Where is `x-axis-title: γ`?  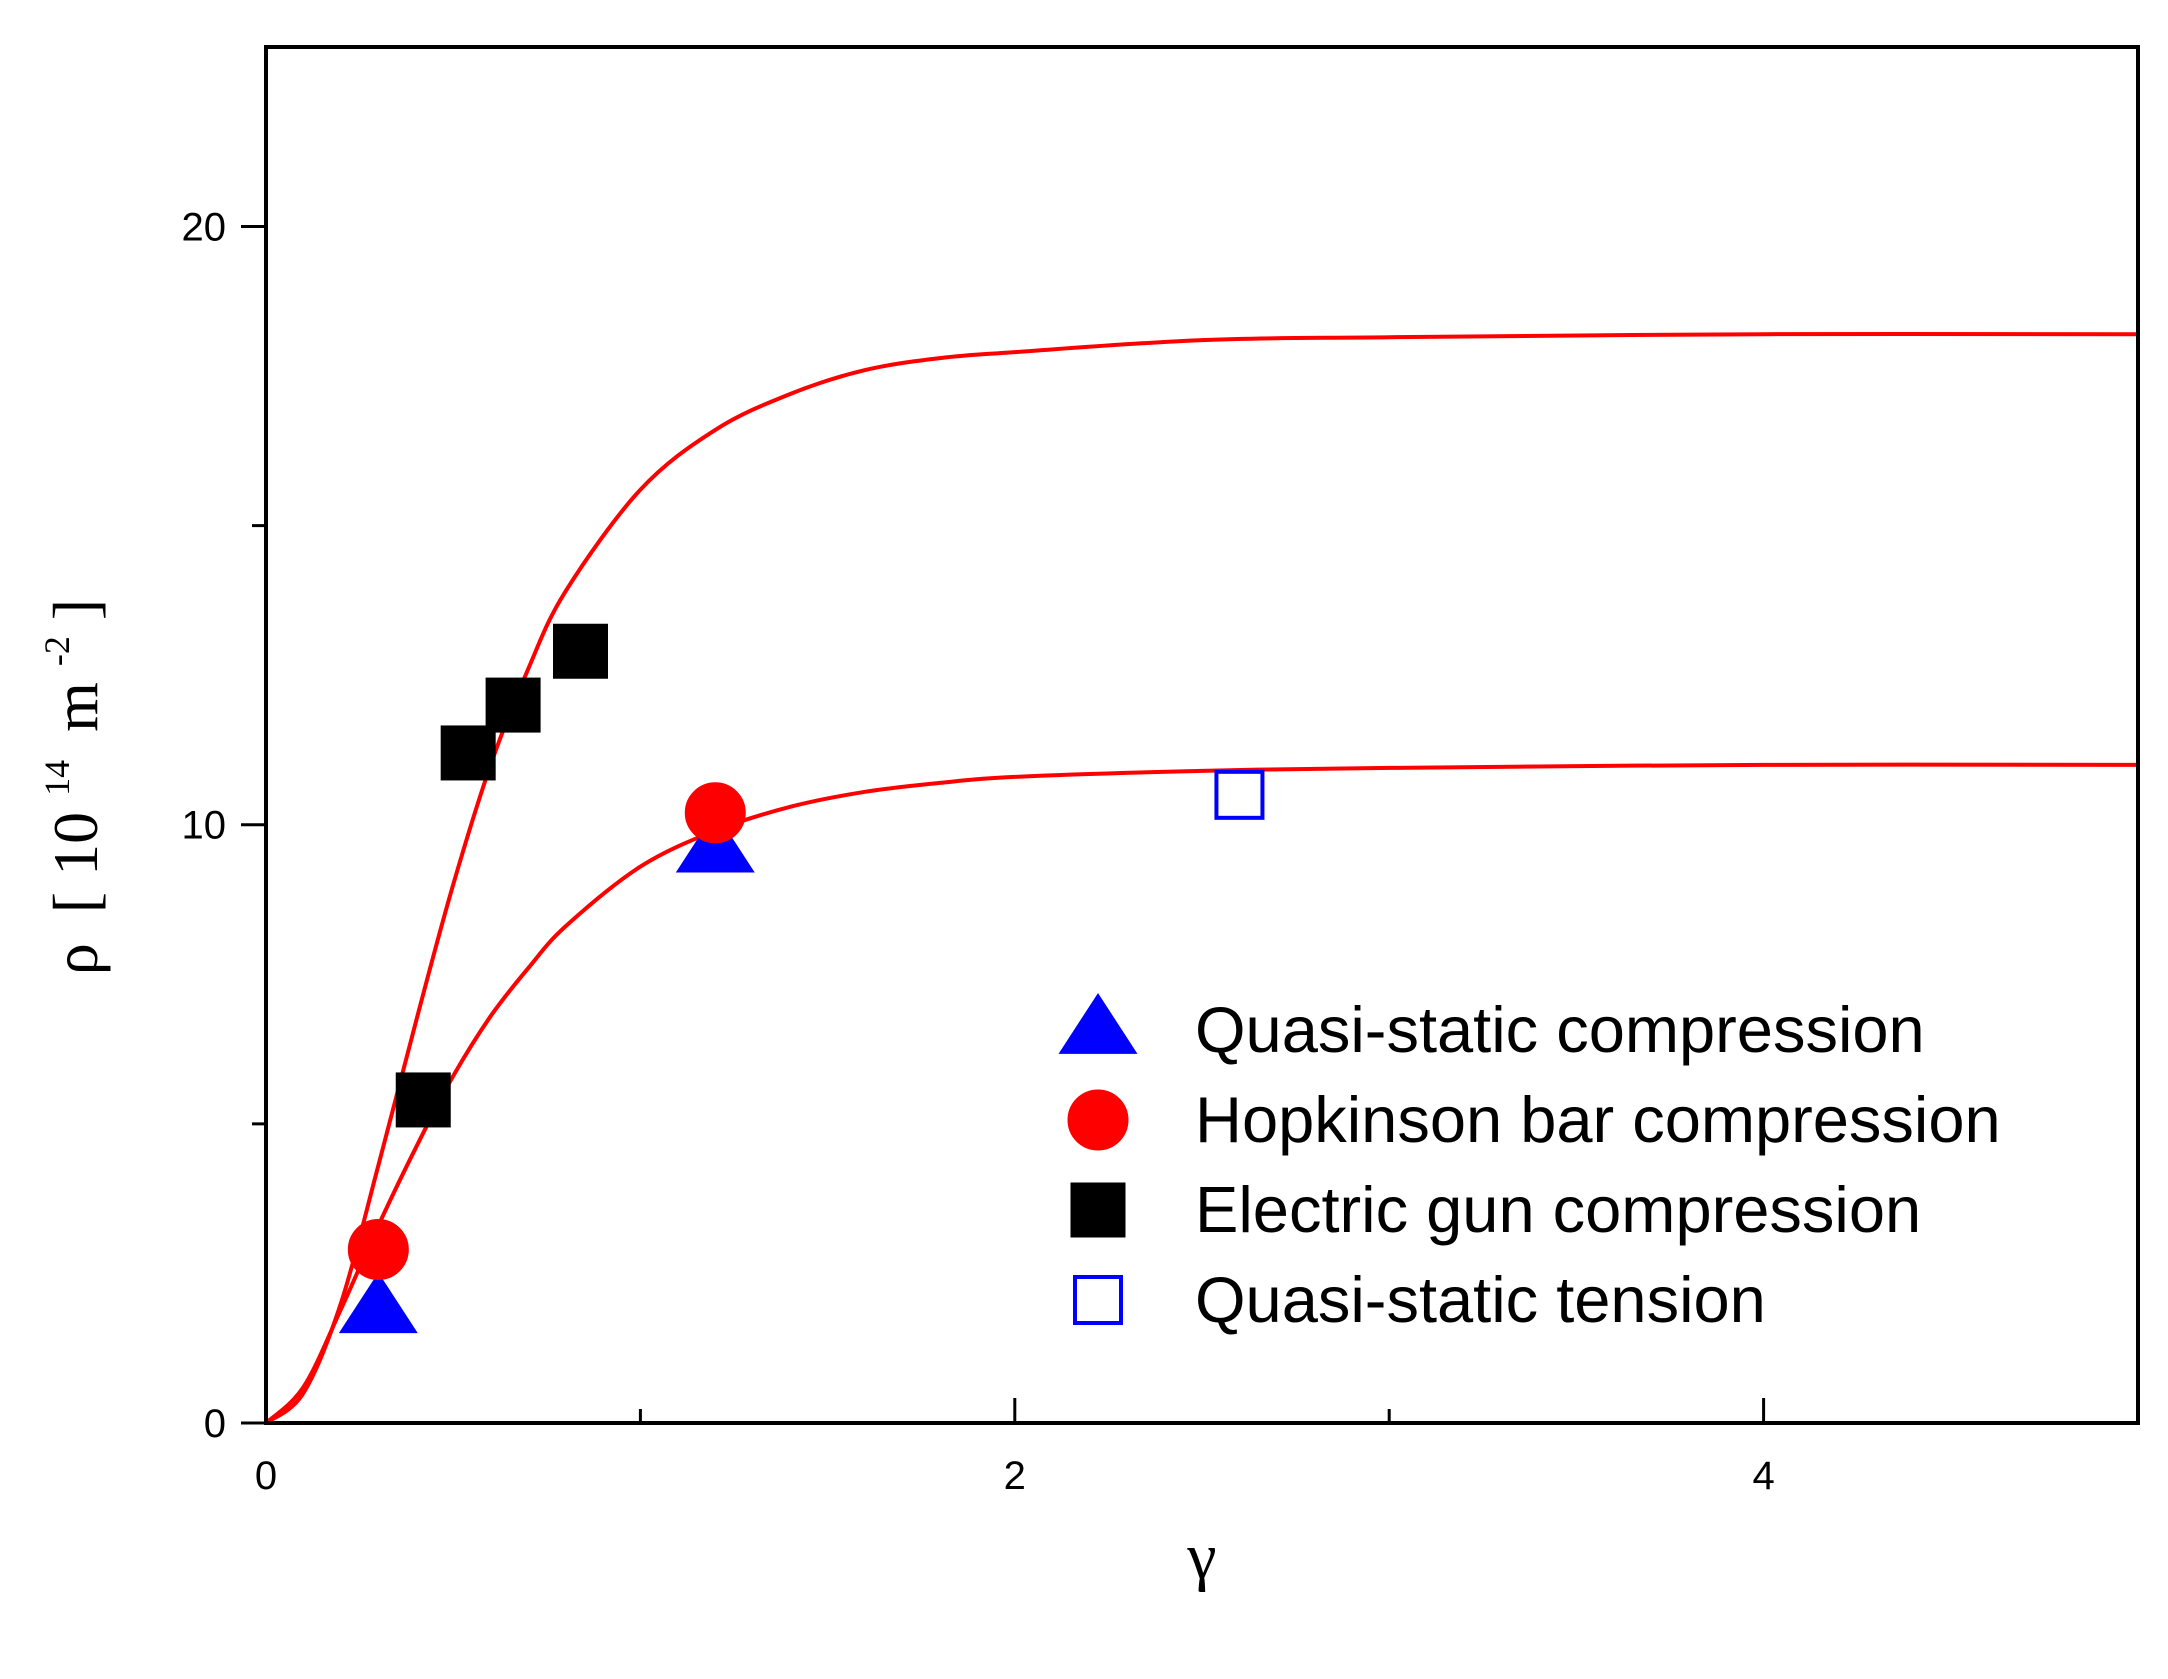 x-axis-title: γ is located at coordinates (1201, 1556).